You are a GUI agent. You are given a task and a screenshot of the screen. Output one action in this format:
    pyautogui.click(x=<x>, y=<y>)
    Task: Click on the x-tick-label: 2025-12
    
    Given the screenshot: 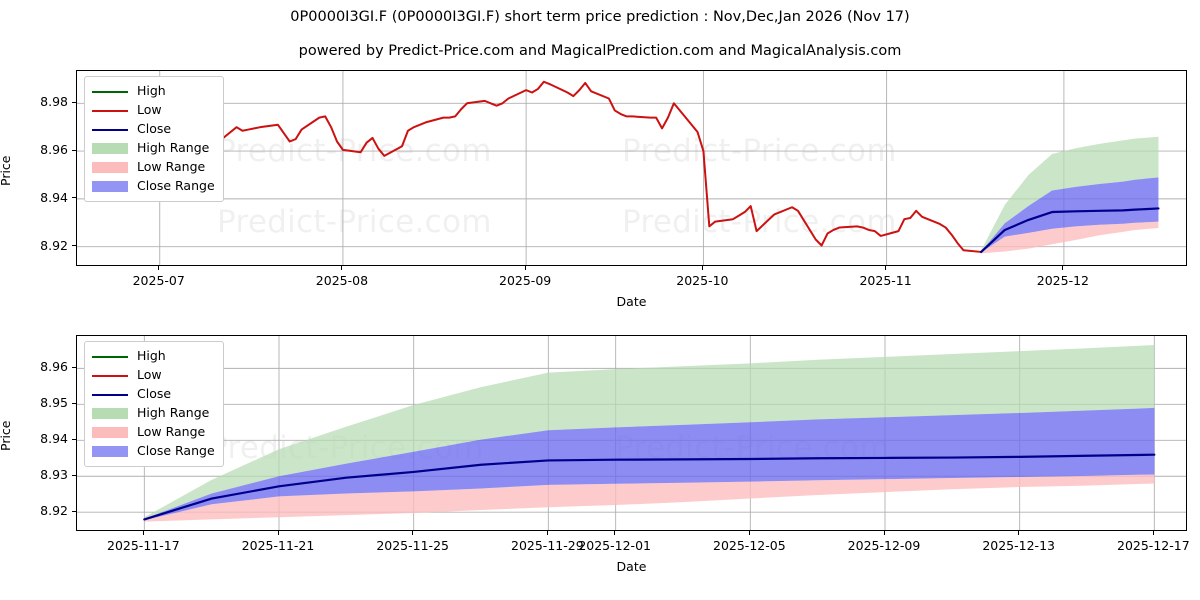 What is the action you would take?
    pyautogui.click(x=1062, y=280)
    